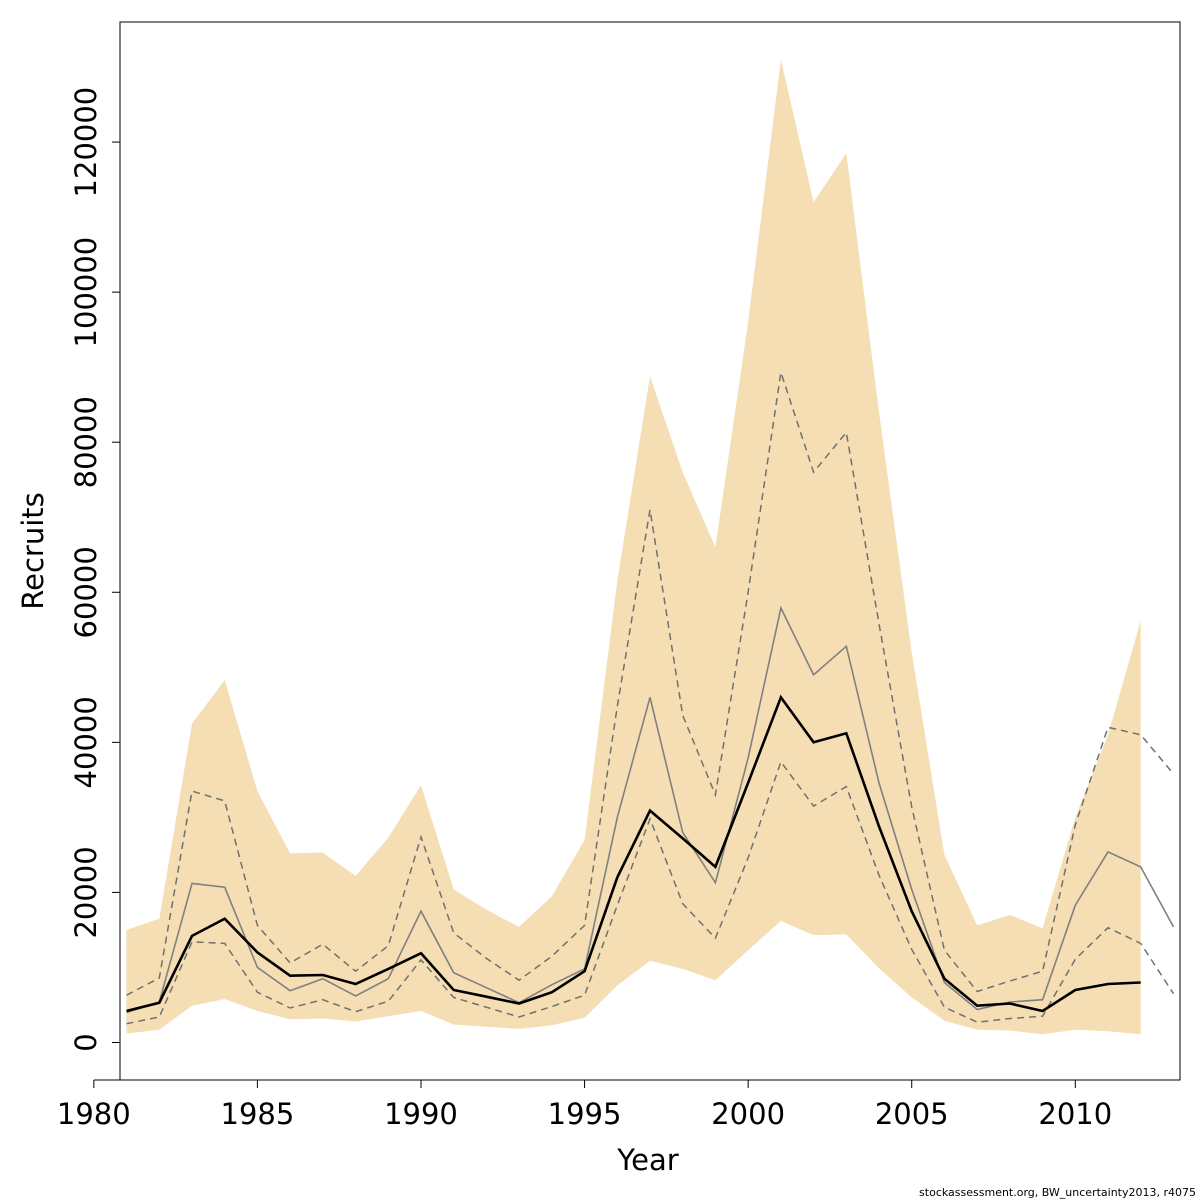 The image size is (1200, 1200). I want to click on y-tick-label: 20000, so click(86, 892).